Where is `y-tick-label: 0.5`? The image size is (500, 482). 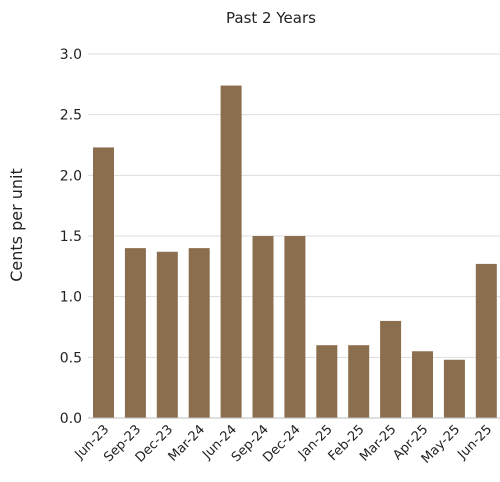
y-tick-label: 0.5 is located at coordinates (71, 358).